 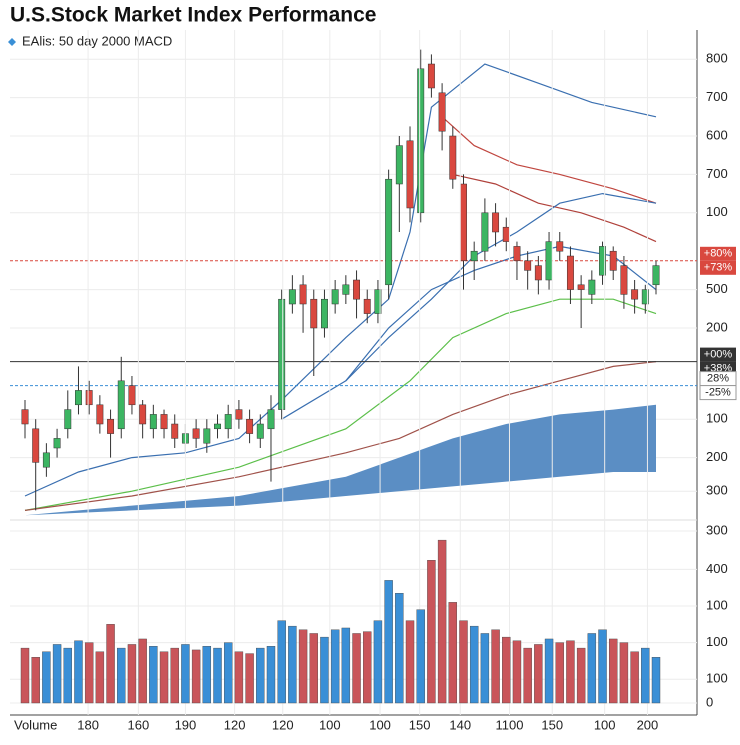 I want to click on y-tick-label: 800, so click(x=717, y=58).